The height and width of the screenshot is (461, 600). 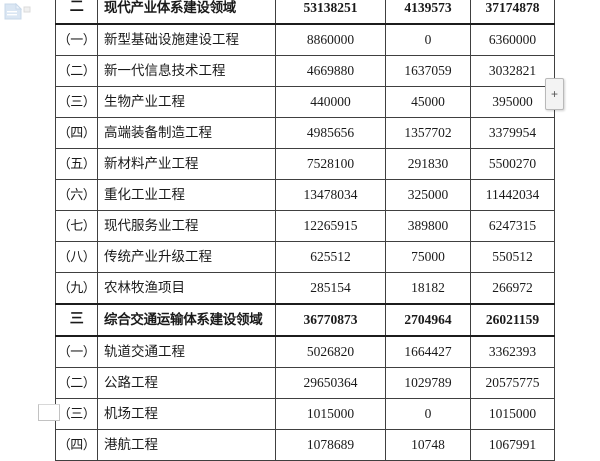 What do you see at coordinates (512, 414) in the screenshot?
I see `row-remaining: 1015000` at bounding box center [512, 414].